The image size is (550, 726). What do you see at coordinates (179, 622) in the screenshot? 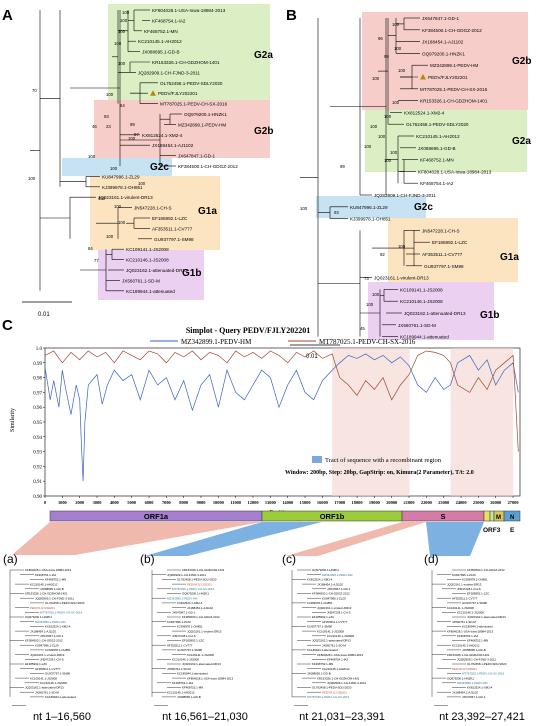
I see `subtree-taxon: KU847996.1-ZL29` at bounding box center [179, 622].